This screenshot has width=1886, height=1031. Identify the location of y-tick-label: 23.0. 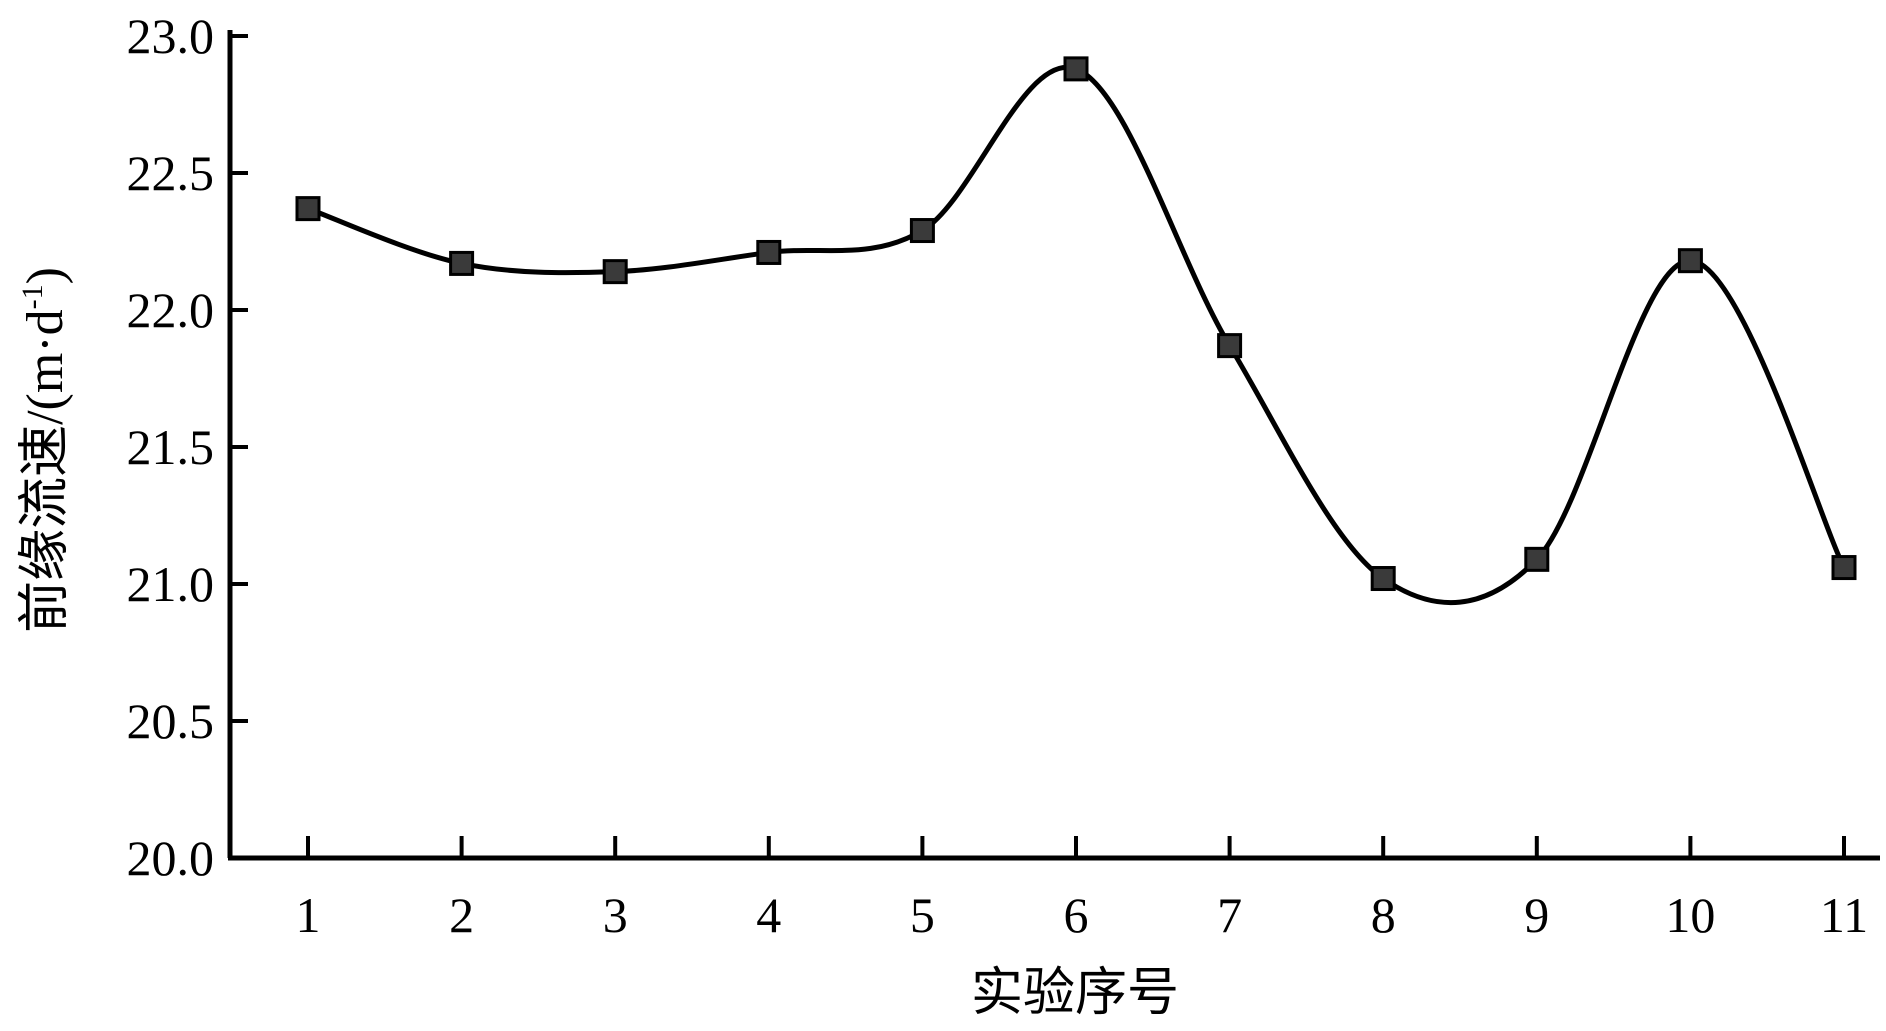
(171, 36).